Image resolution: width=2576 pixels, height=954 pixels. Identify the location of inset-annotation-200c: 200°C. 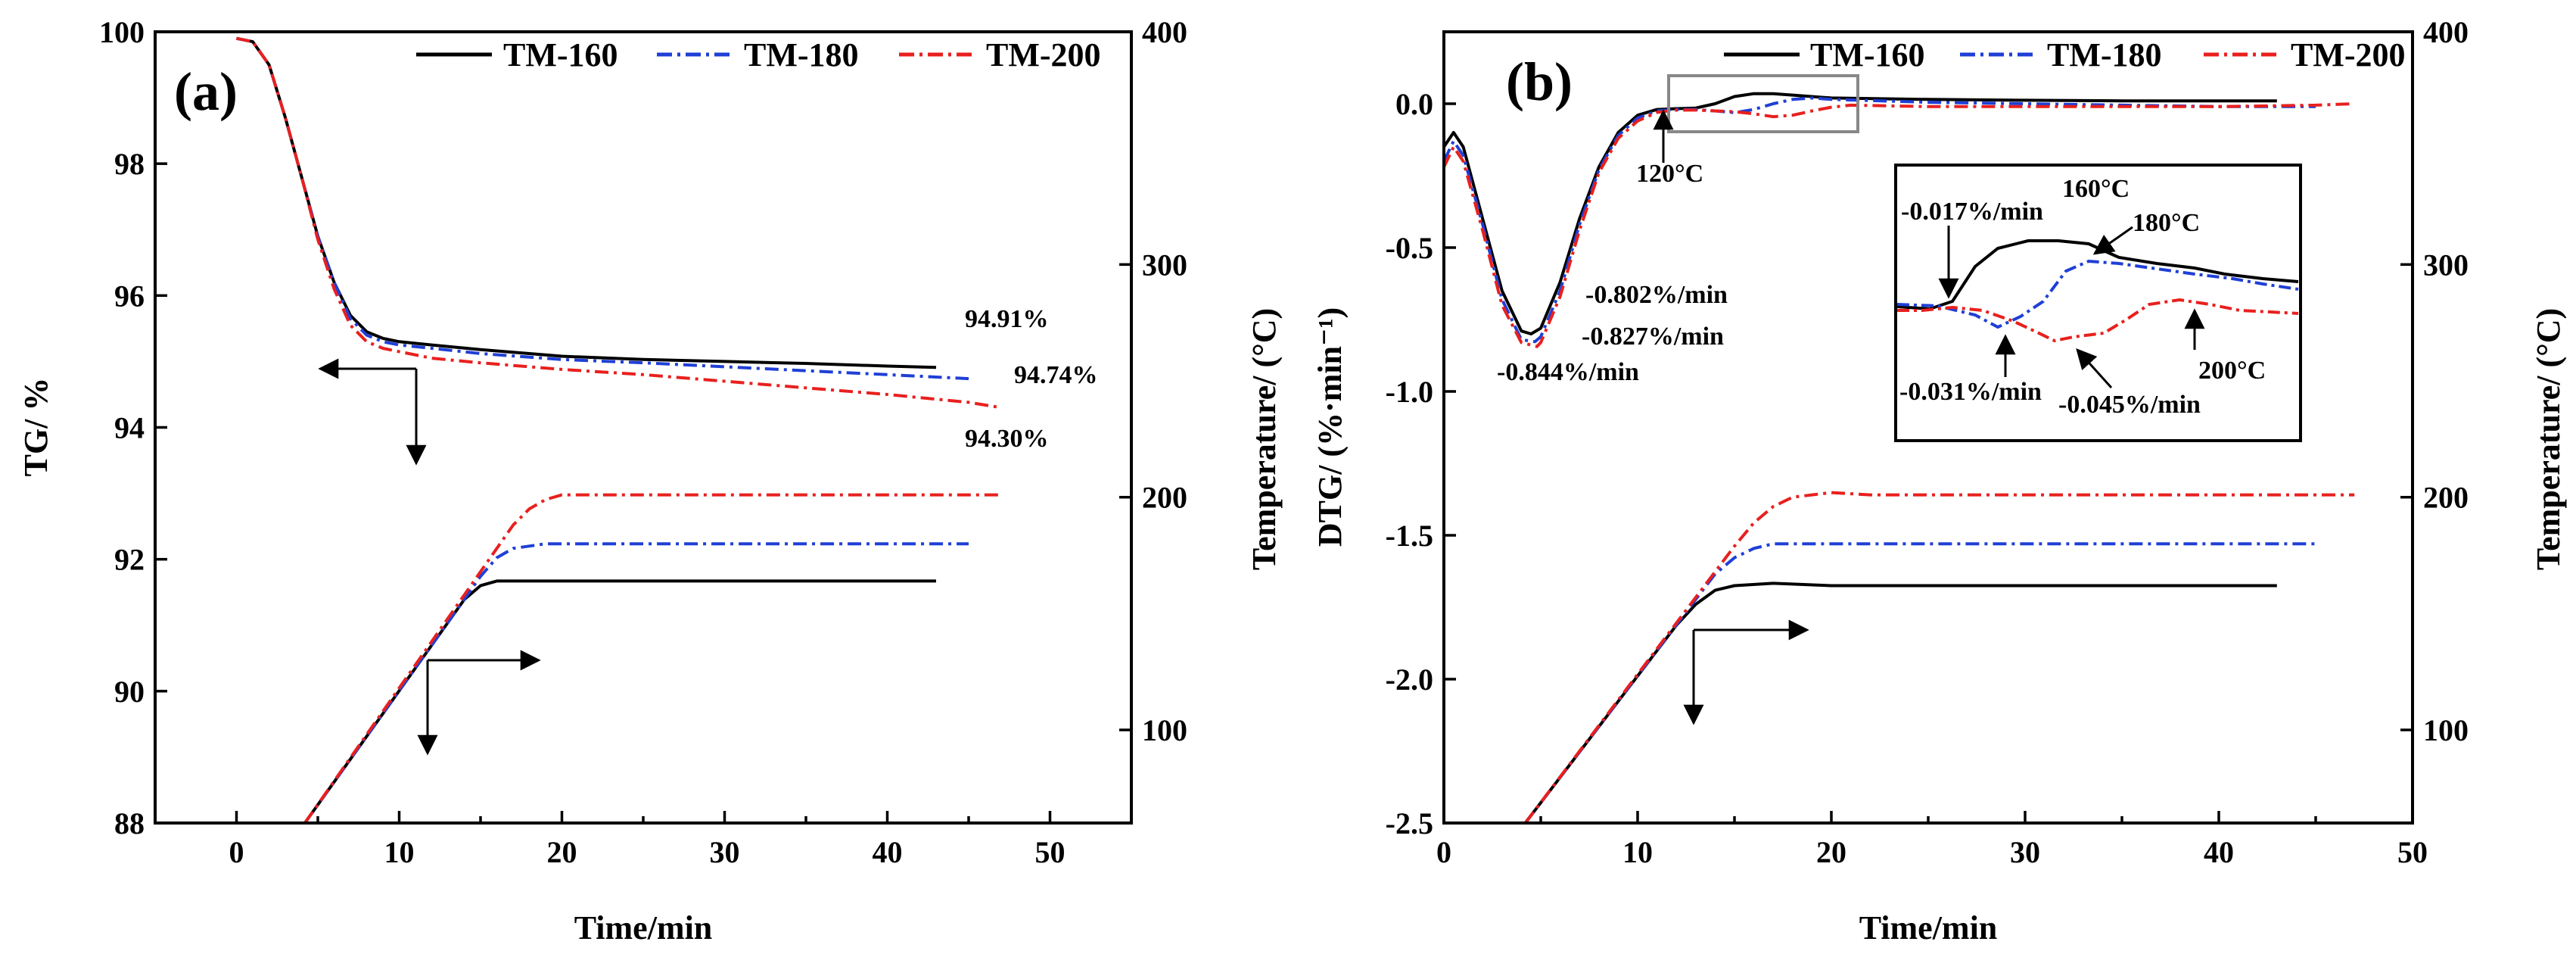
(2232, 371).